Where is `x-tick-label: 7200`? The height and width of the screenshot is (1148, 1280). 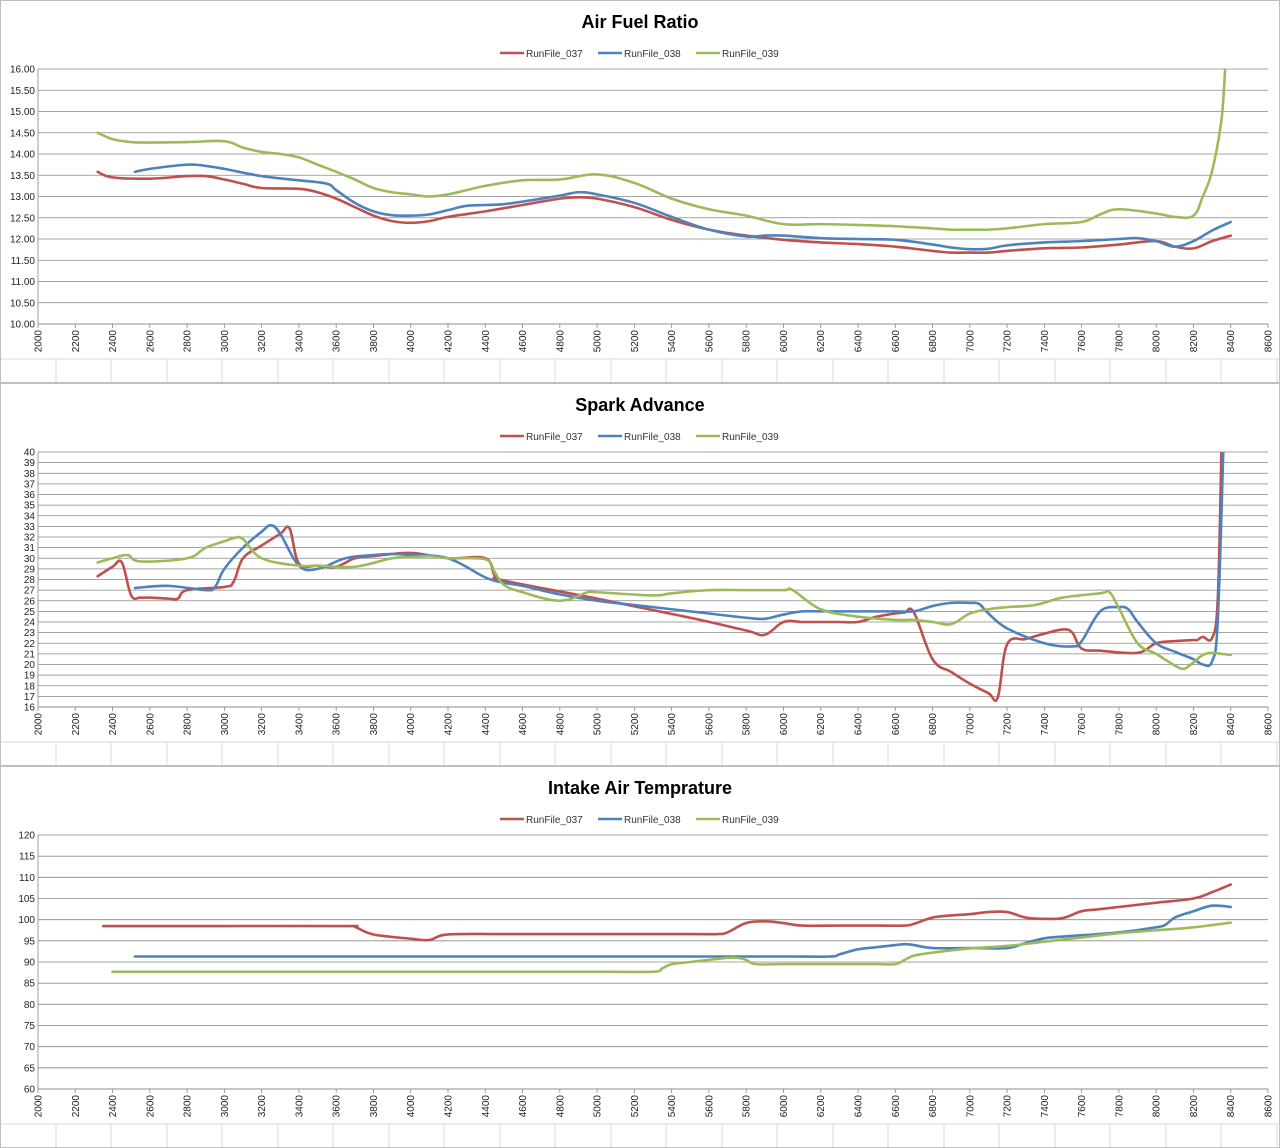 x-tick-label: 7200 is located at coordinates (1008, 341).